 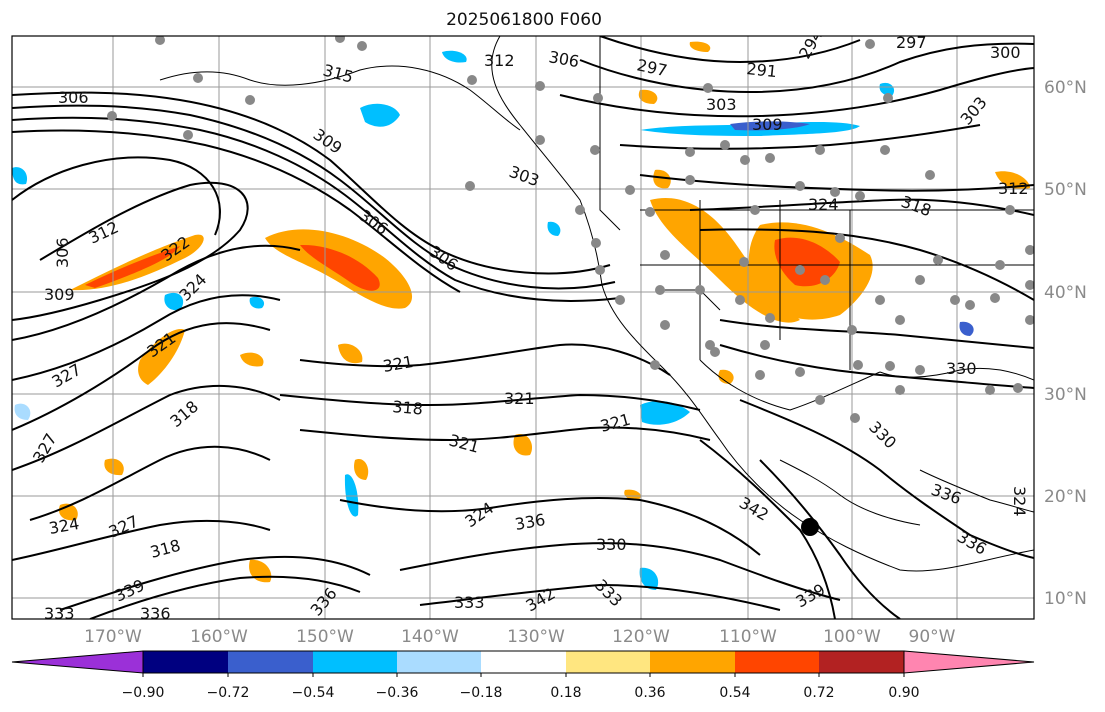 What do you see at coordinates (969, 662) in the screenshot?
I see `colorbar-extend-max` at bounding box center [969, 662].